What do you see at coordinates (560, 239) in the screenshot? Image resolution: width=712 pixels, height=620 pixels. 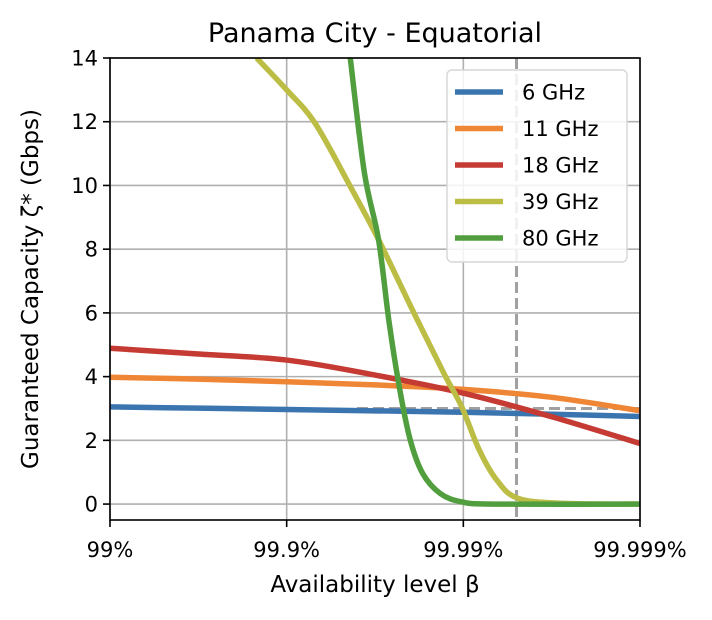 I see `legend-label: 80 GHz` at bounding box center [560, 239].